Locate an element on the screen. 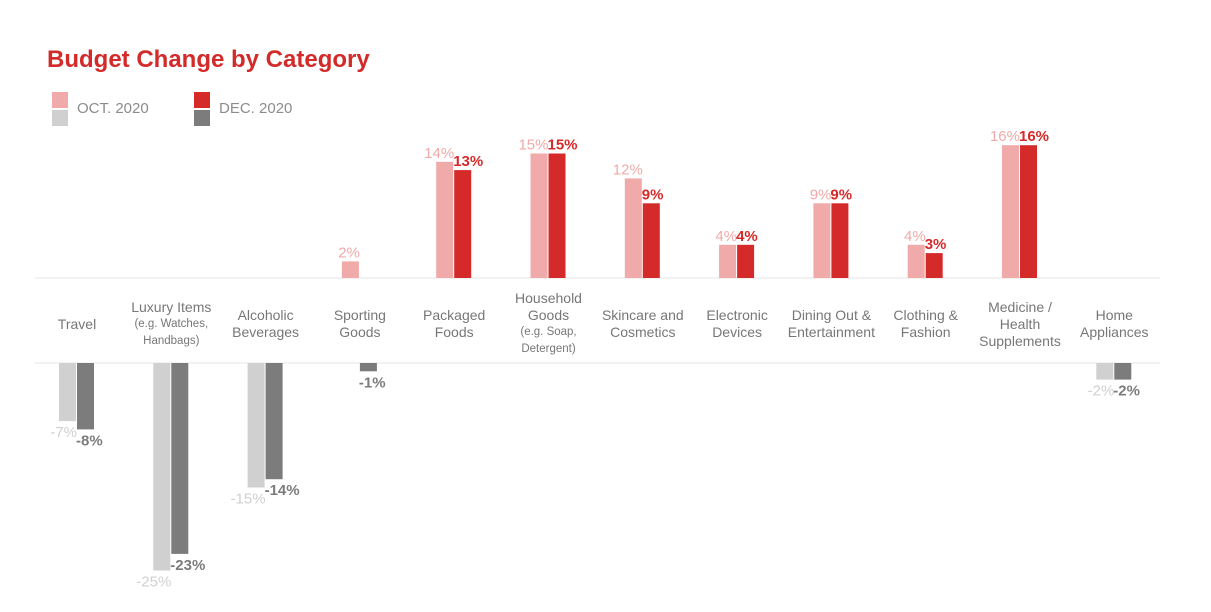 The height and width of the screenshot is (612, 1211). data-label-dec-2020-dining-out-entertainment: 9% is located at coordinates (841, 194).